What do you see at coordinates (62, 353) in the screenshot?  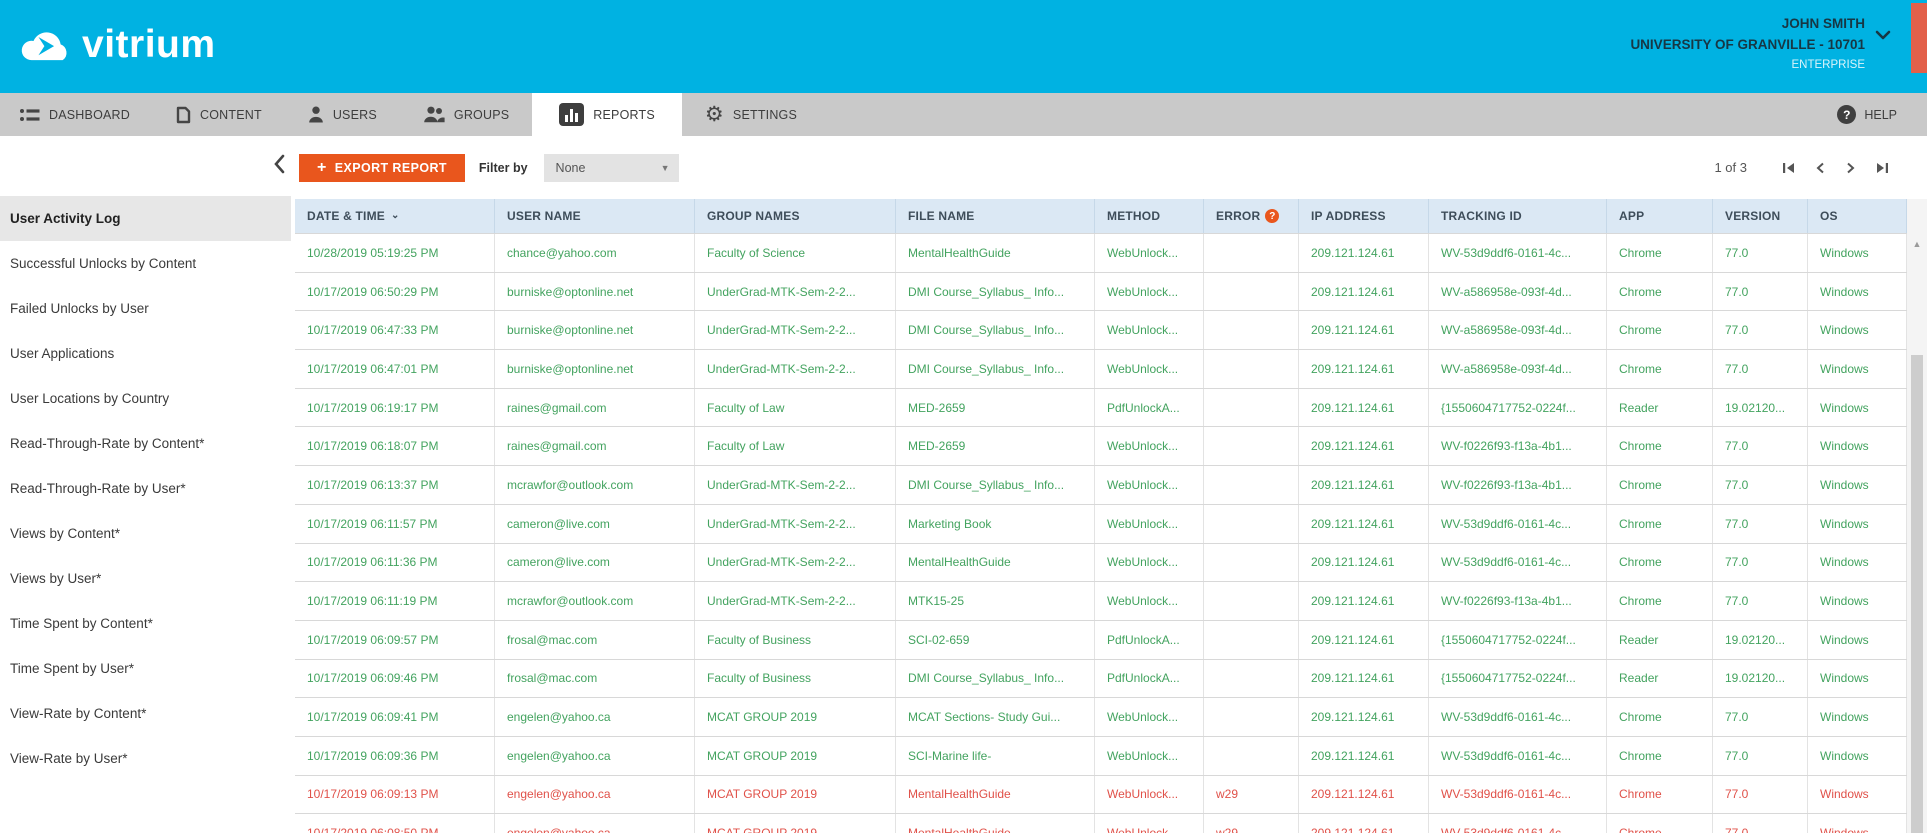 I see `sidebar-item: User Applications` at bounding box center [62, 353].